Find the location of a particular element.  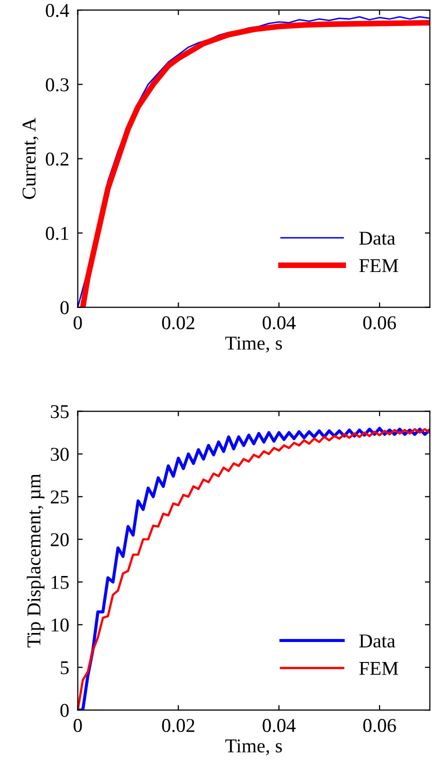

y-tick-label: 5 is located at coordinates (64, 667).